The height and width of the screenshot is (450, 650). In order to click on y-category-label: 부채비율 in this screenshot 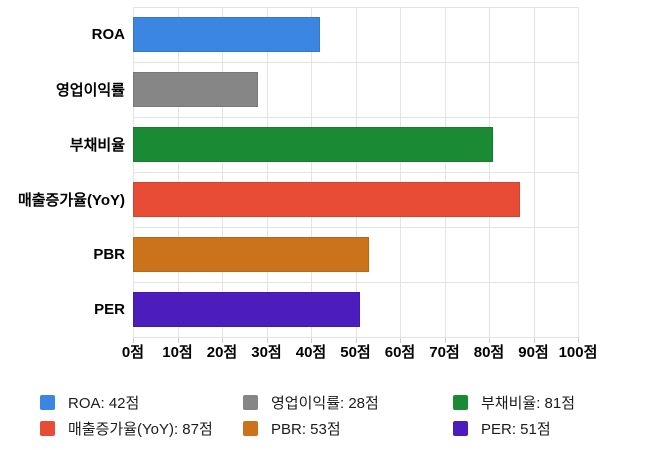, I will do `click(97, 145)`.